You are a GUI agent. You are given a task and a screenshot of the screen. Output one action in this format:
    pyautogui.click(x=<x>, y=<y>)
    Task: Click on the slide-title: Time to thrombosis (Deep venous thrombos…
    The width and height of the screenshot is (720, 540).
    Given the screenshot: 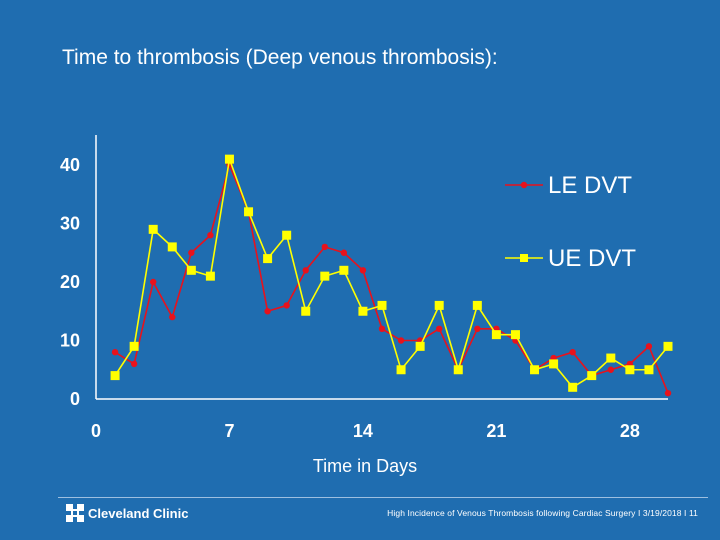 What is the action you would take?
    pyautogui.click(x=280, y=57)
    